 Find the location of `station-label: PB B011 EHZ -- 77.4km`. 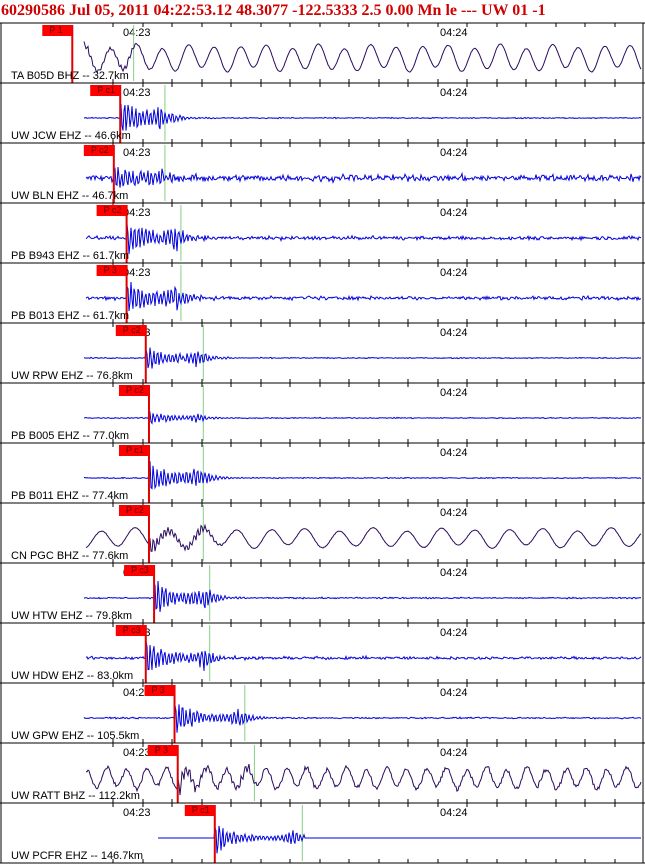

station-label: PB B011 EHZ -- 77.4km is located at coordinates (69, 496).